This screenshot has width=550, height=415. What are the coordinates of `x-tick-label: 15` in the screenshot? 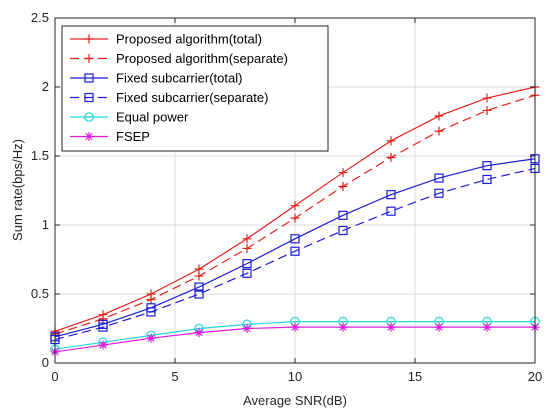 It's located at (415, 376).